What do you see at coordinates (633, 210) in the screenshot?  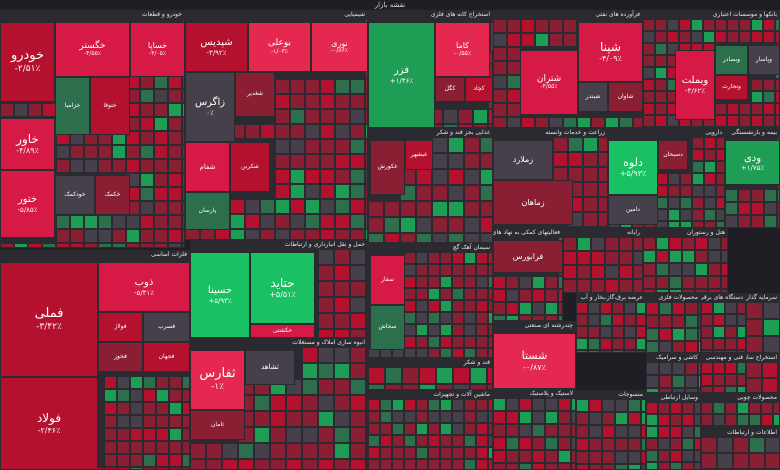 I see `market-tile: دامین` at bounding box center [633, 210].